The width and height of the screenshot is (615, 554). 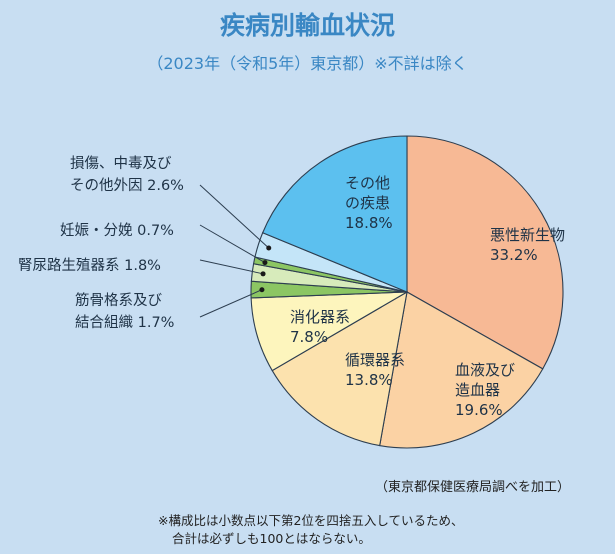 I want to click on slice-label: 血液及び造血器 19.6%, so click(x=485, y=390).